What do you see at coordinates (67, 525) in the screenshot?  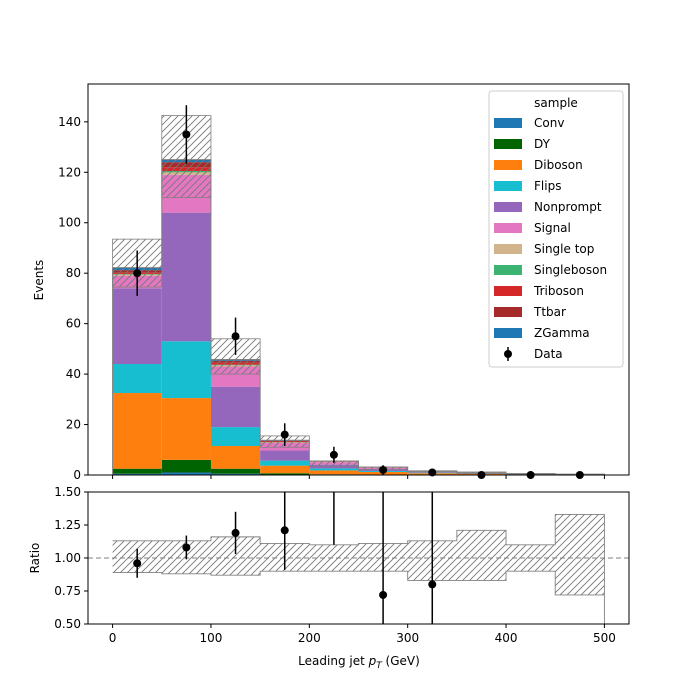 I see `ratio-y-tick-label: 1.25` at bounding box center [67, 525].